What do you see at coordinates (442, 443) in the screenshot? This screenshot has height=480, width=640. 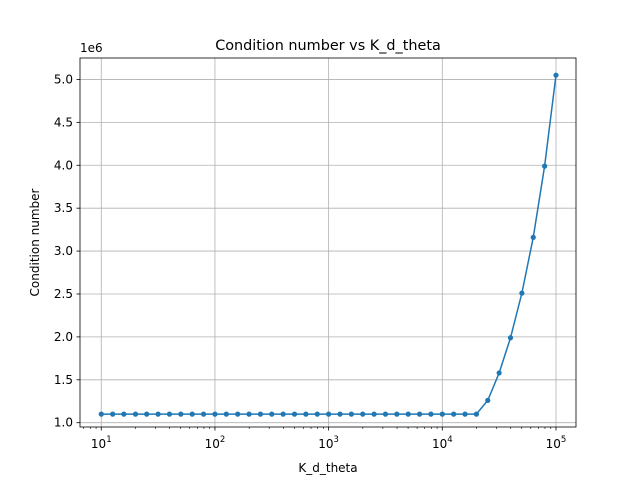 I see `x-tick-label: 10⁴` at bounding box center [442, 443].